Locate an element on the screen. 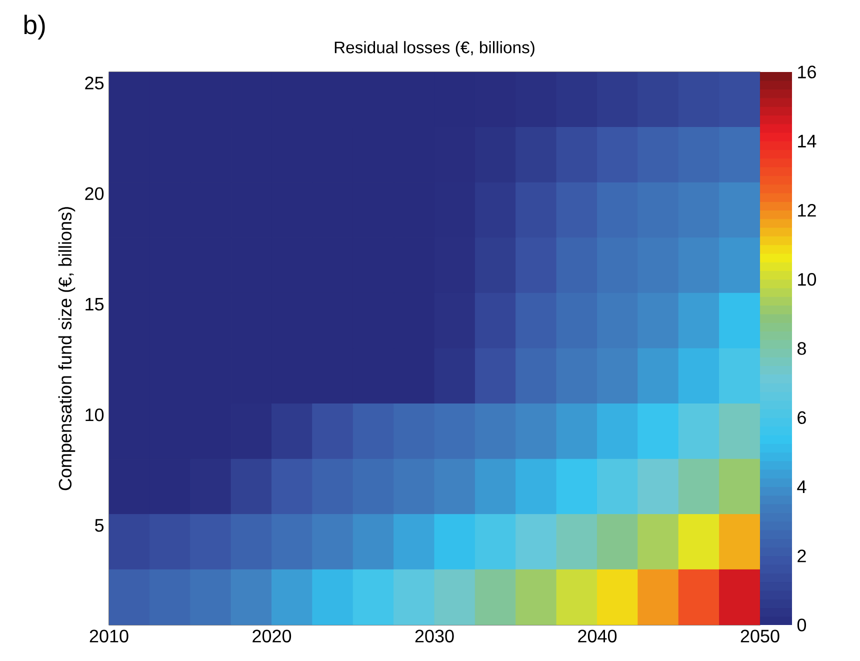  color-bar-label: 6 is located at coordinates (802, 417).